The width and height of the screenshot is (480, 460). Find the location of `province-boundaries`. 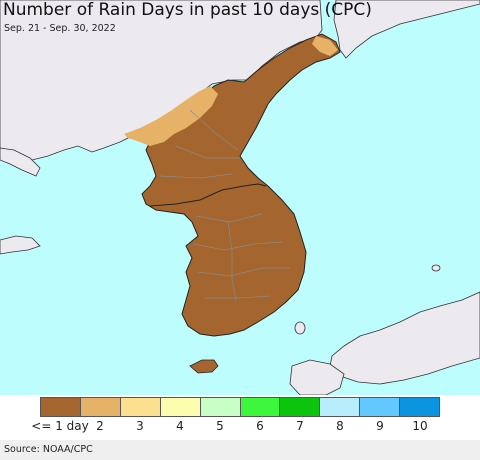

province-boundaries is located at coordinates (224, 205).